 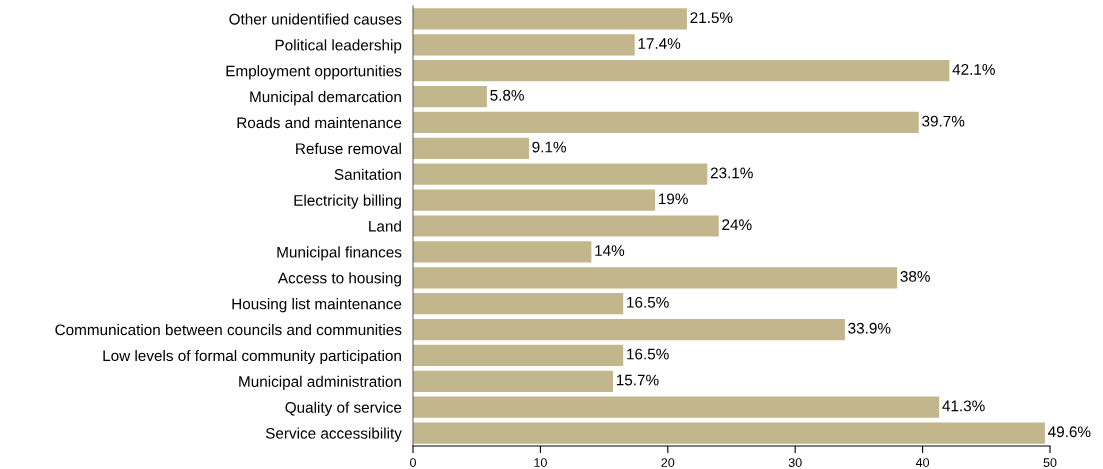 I want to click on data-label: 17.4%, so click(x=659, y=43).